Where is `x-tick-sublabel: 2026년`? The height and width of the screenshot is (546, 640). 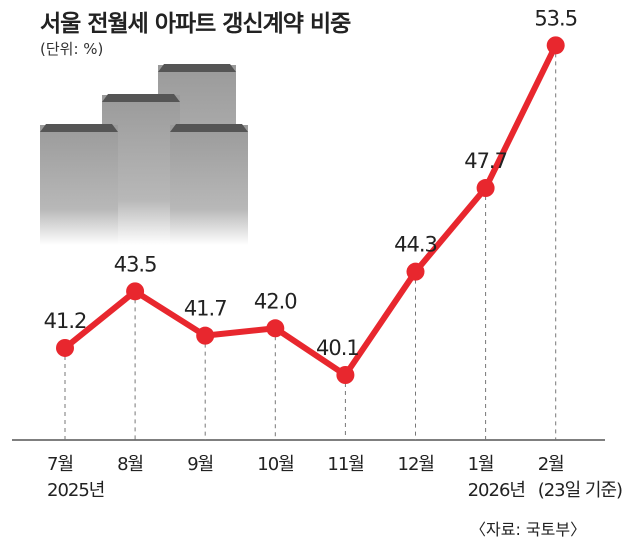 x-tick-sublabel: 2026년 is located at coordinates (496, 490).